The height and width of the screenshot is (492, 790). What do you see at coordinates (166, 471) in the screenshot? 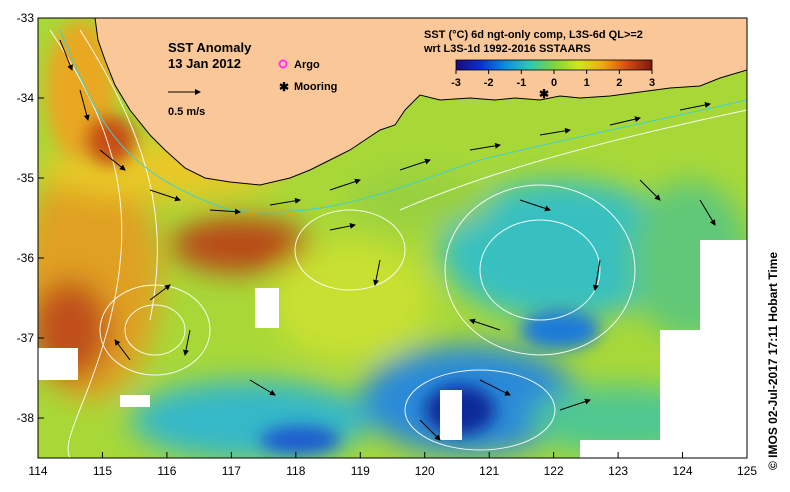
I see `x-tick-label: 116` at bounding box center [166, 471].